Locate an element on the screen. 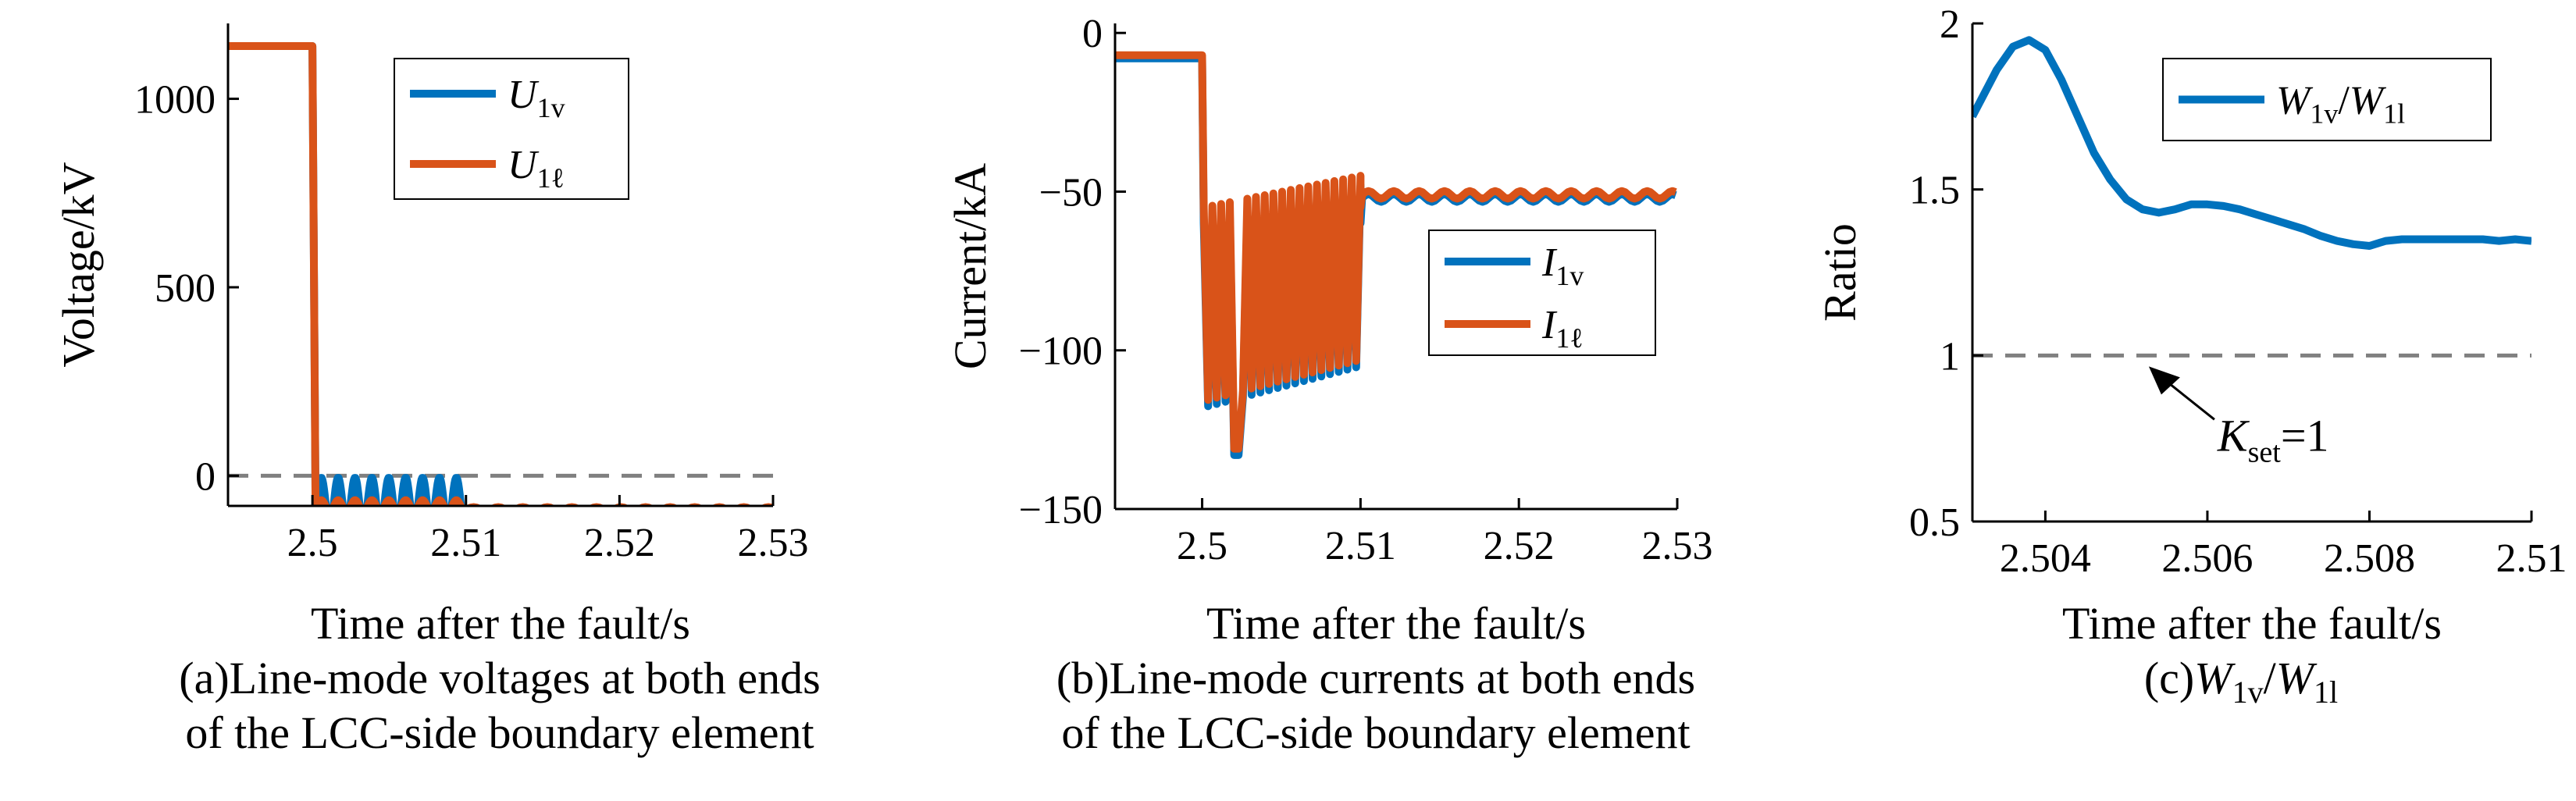 The image size is (2576, 801). annotation-sub: set is located at coordinates (2265, 452).